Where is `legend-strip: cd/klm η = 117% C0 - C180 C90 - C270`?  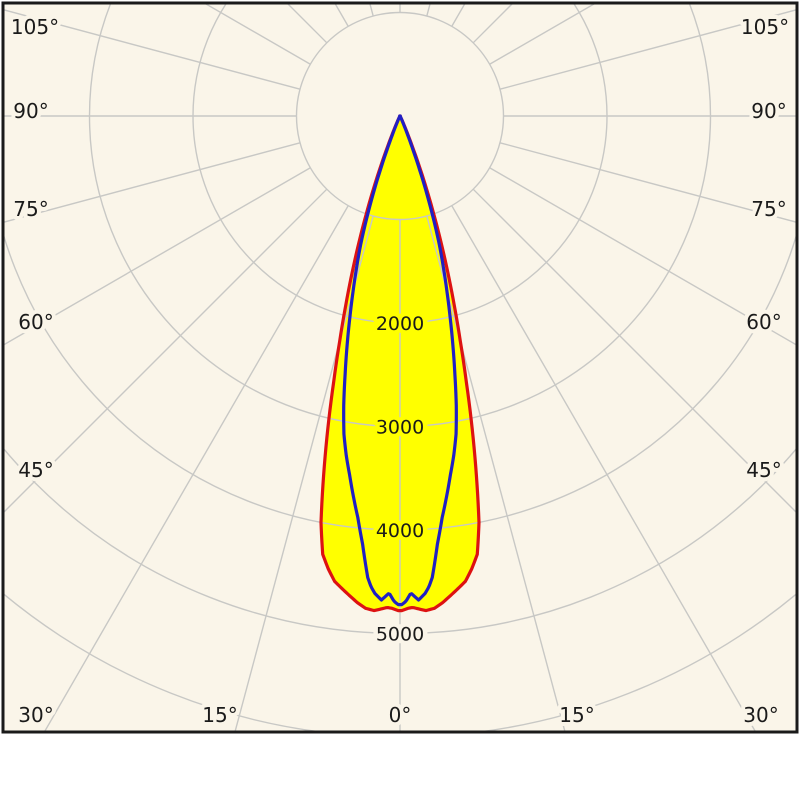
legend-strip: cd/klm η = 117% C0 - C180 C90 - C270 is located at coordinates (400, 767).